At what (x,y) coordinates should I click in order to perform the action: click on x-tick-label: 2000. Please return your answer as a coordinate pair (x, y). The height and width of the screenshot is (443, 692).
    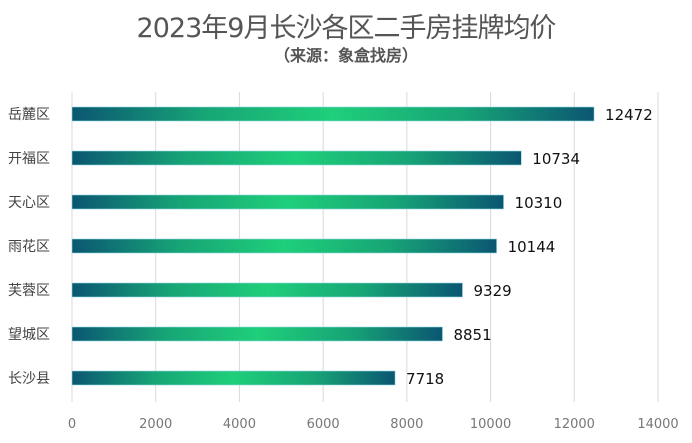
    Looking at the image, I should click on (155, 424).